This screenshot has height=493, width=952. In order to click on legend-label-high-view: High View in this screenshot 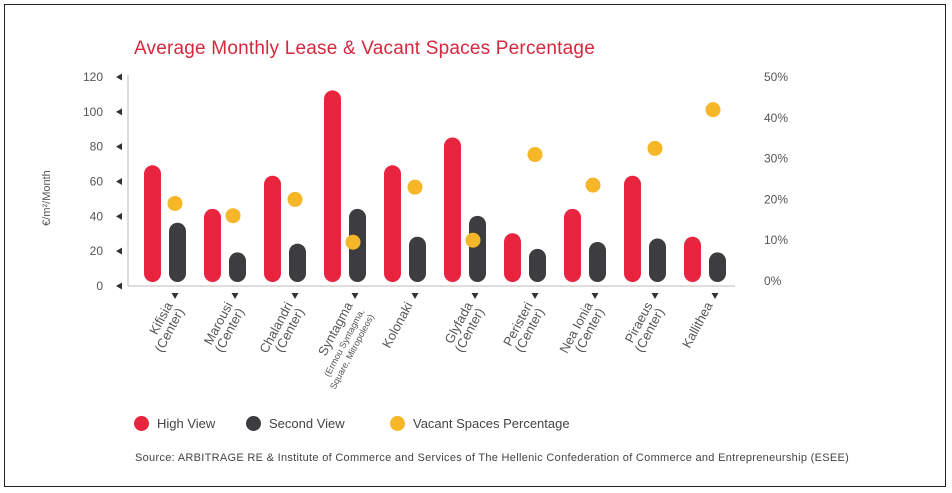, I will do `click(186, 423)`.